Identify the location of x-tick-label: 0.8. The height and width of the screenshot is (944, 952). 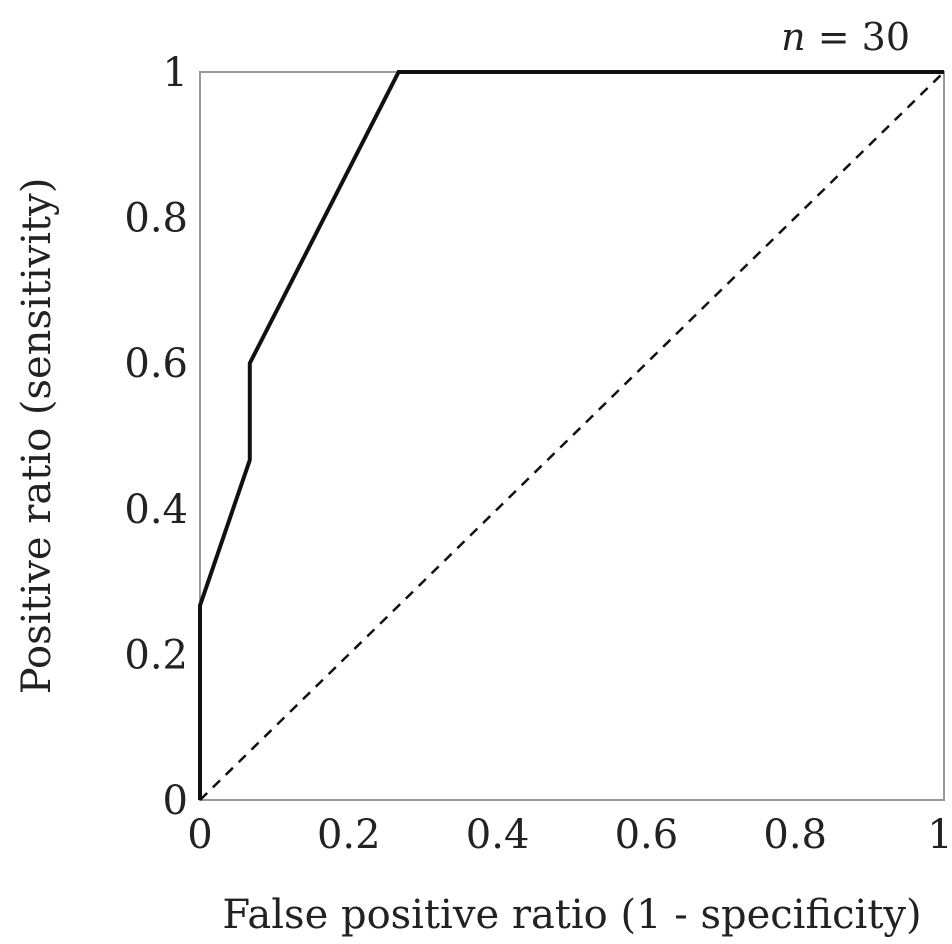
(795, 835).